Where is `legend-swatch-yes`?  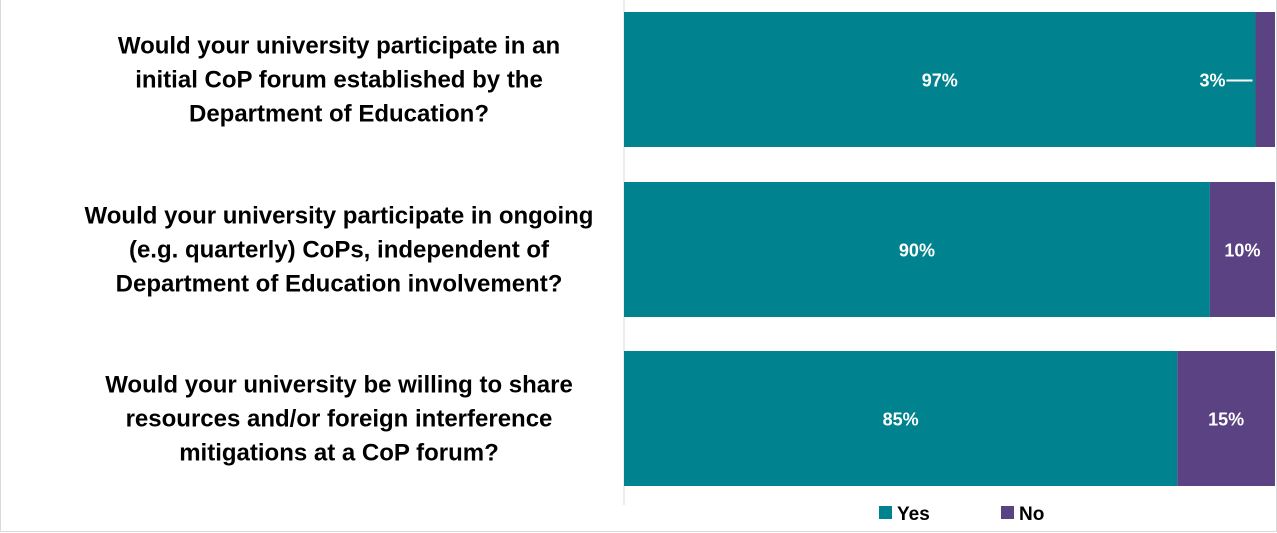
legend-swatch-yes is located at coordinates (885, 512).